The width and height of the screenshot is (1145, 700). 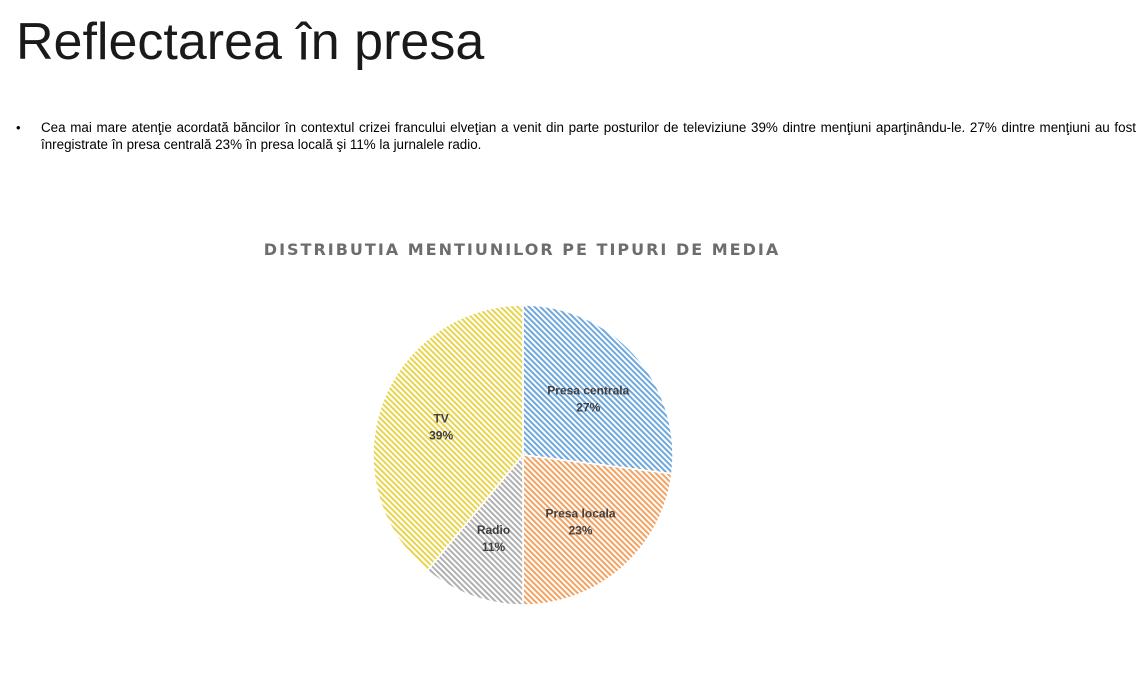 I want to click on slice-label-name: Presa locala, so click(x=581, y=513).